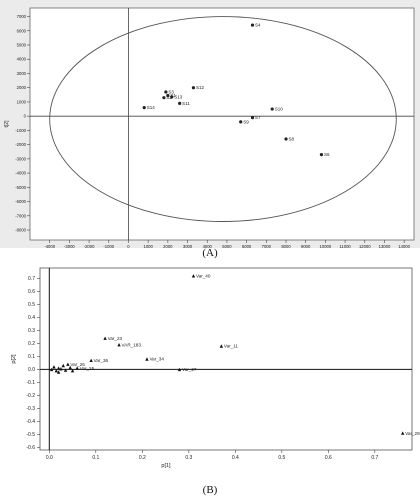 The image size is (420, 500). What do you see at coordinates (156, 359) in the screenshot?
I see `variable-label: Var_34` at bounding box center [156, 359].